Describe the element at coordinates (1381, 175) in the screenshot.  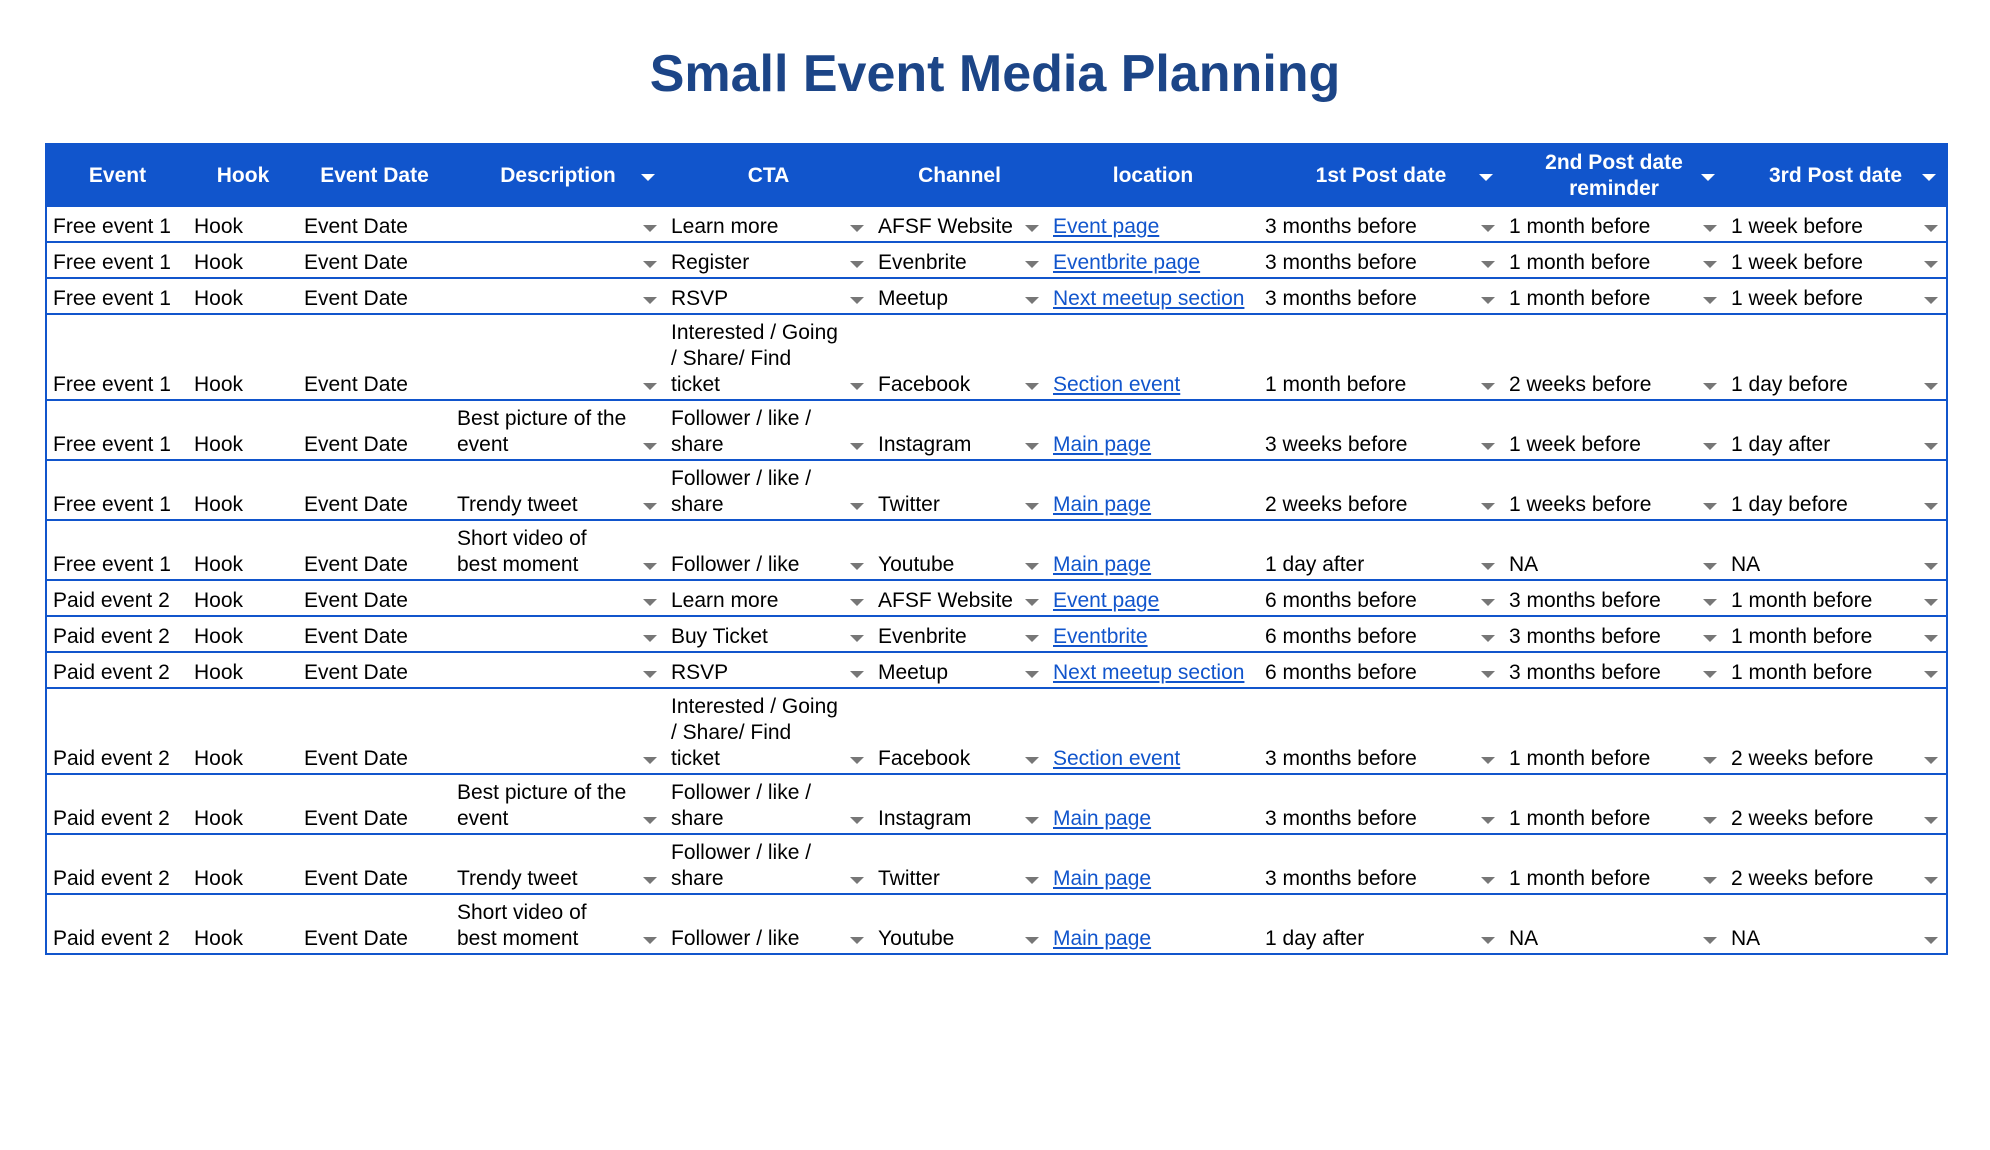
I see `column-header-1st-post-date: 1st Post date` at that location.